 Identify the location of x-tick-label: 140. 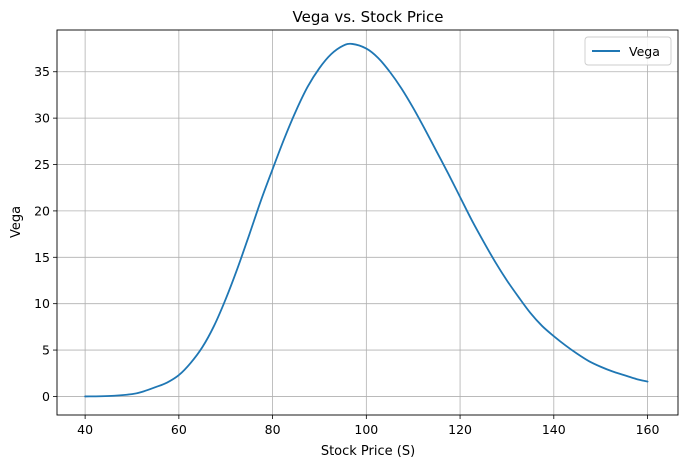
(554, 429).